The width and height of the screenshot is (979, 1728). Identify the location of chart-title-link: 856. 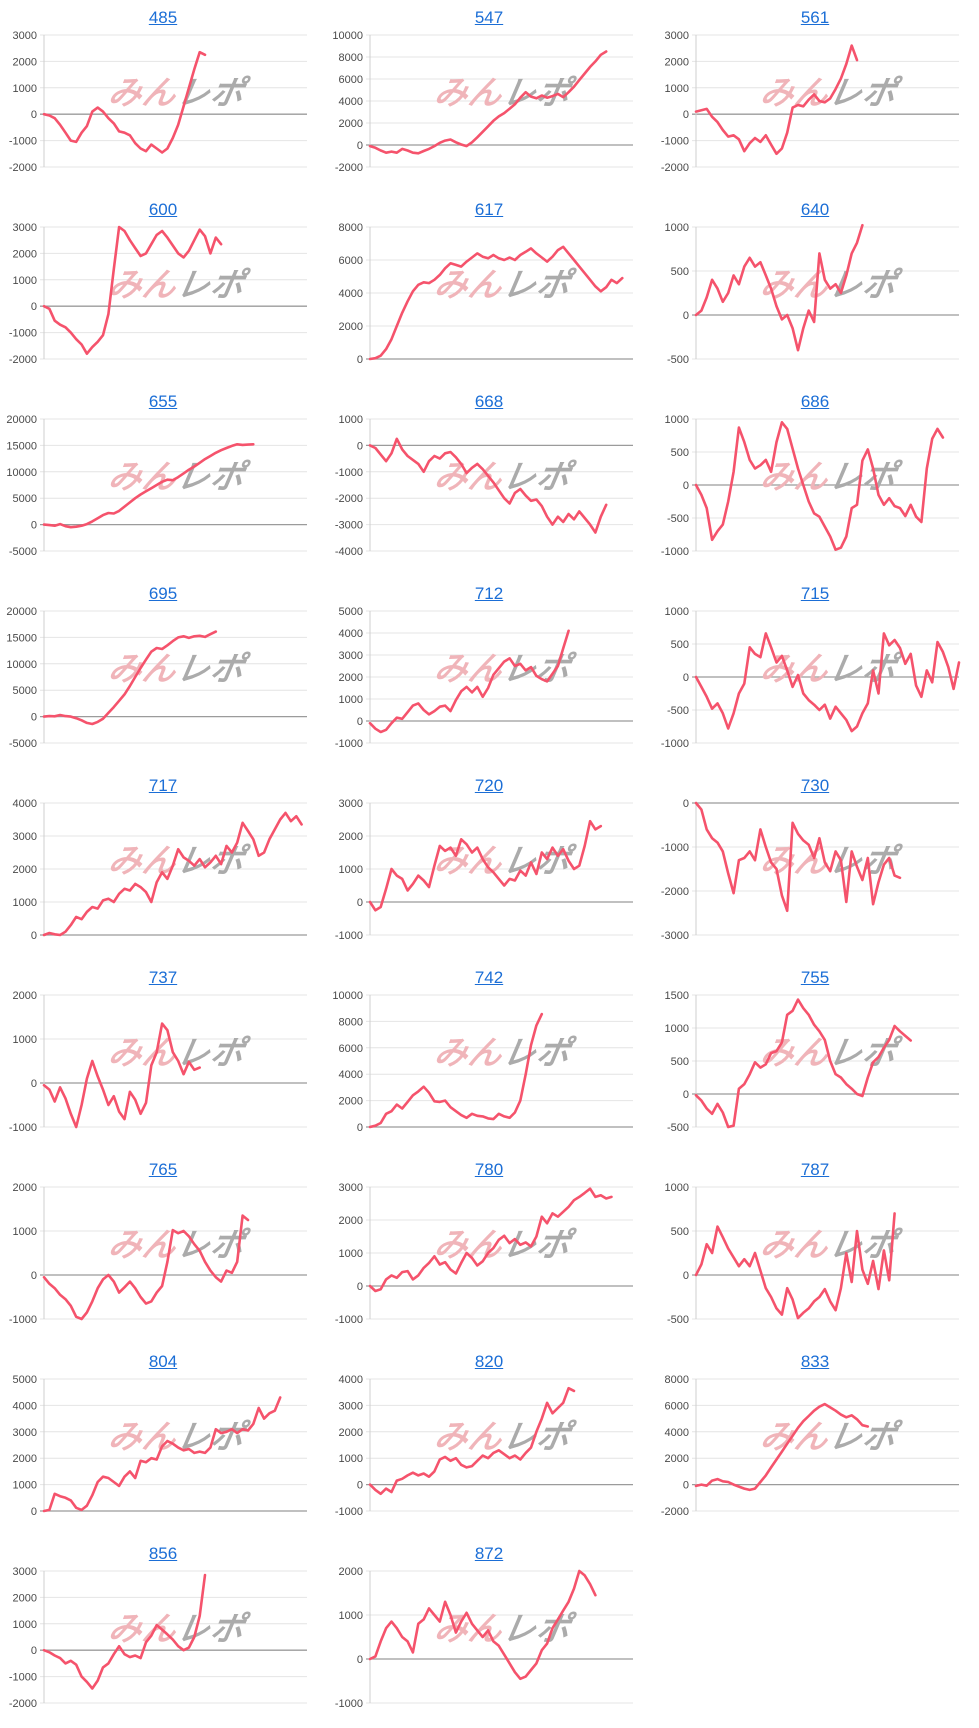
(163, 1553).